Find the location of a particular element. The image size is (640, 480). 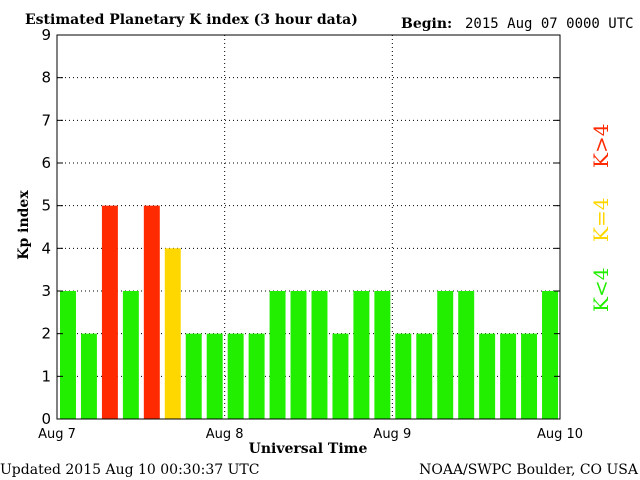

y-tick-label: 1 is located at coordinates (46, 376).